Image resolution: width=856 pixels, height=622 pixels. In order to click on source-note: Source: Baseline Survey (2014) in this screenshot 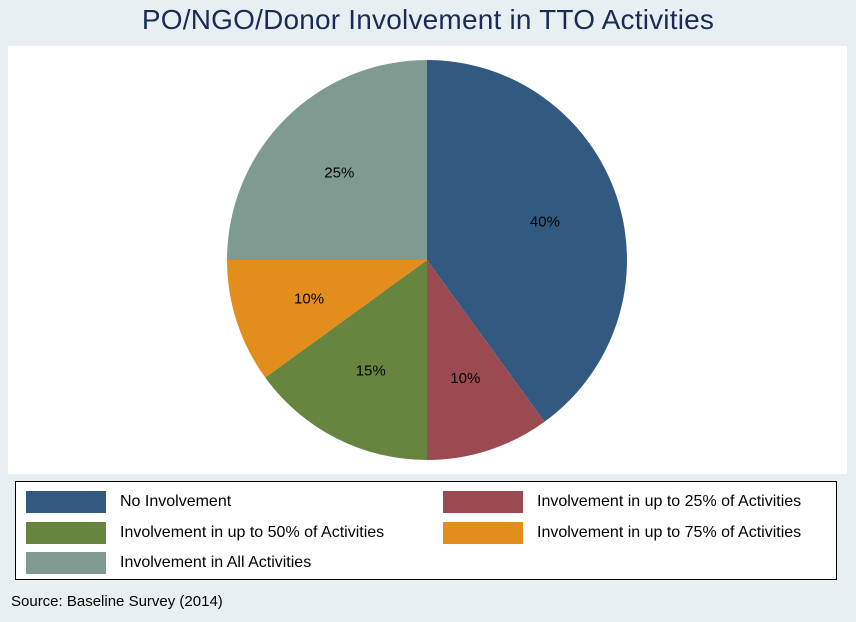, I will do `click(117, 601)`.